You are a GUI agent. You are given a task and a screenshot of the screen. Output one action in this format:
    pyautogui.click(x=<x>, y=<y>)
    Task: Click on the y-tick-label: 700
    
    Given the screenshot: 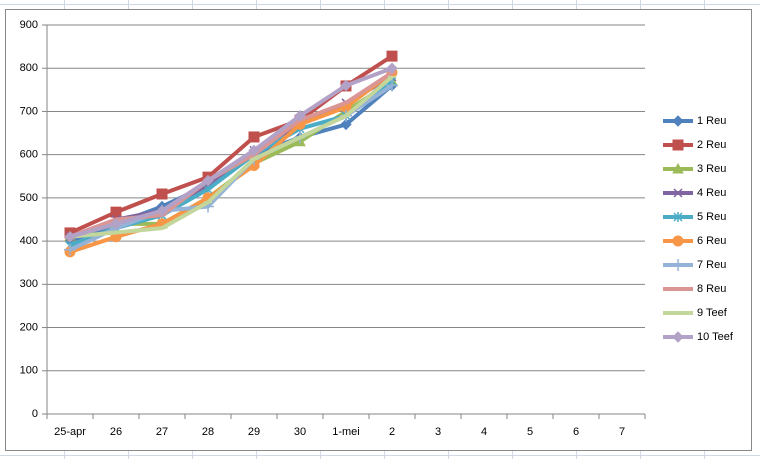 What is the action you would take?
    pyautogui.click(x=29, y=111)
    